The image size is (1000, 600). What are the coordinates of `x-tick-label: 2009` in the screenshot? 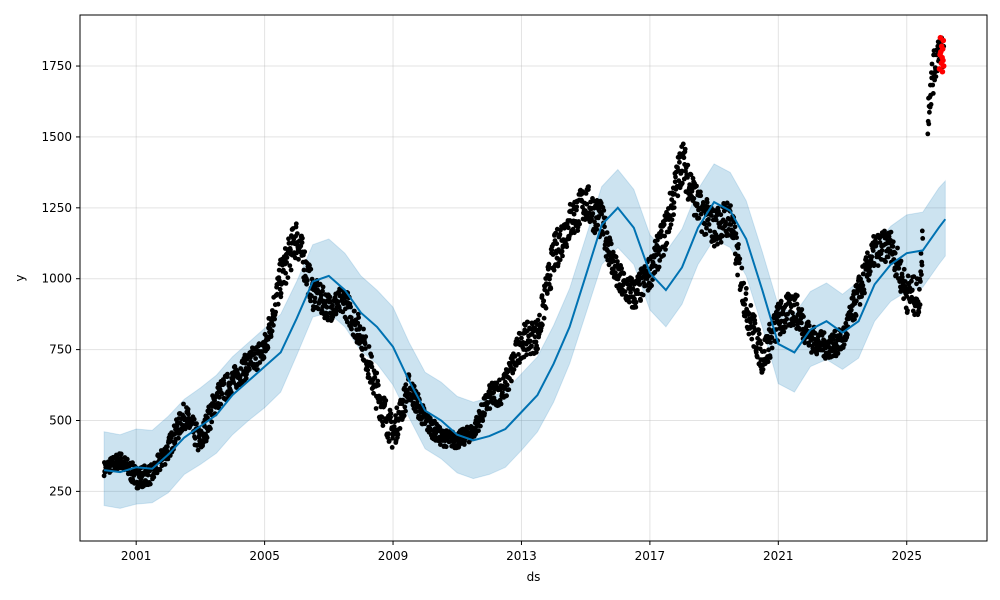 It's located at (393, 556).